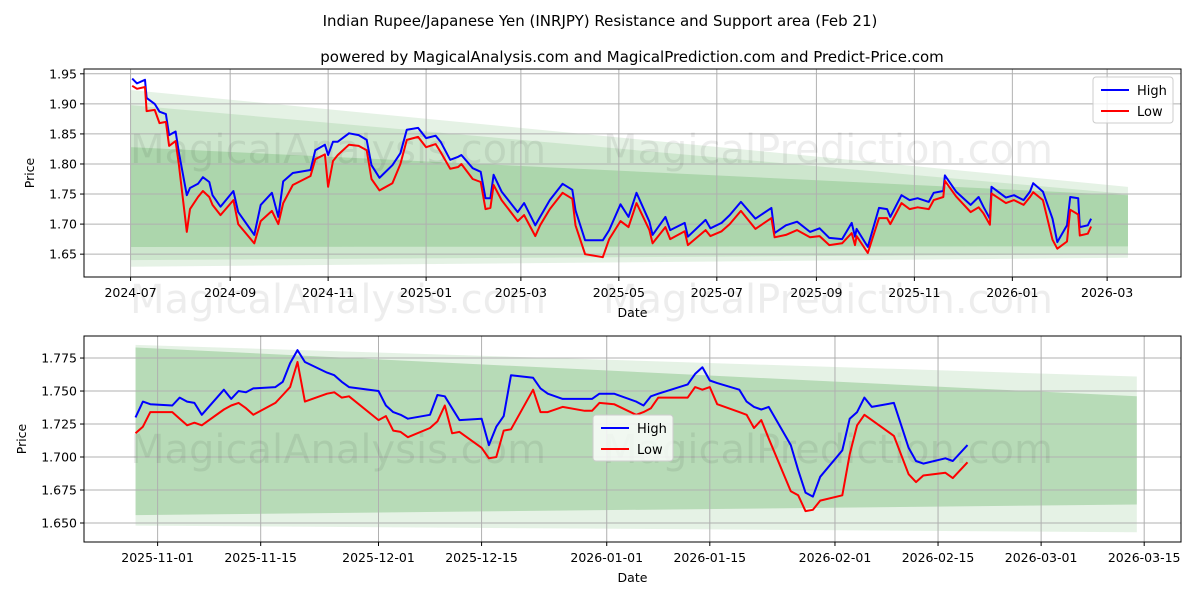 The height and width of the screenshot is (600, 1200). What do you see at coordinates (709, 557) in the screenshot?
I see `x-tick-label: 2026-01-15` at bounding box center [709, 557].